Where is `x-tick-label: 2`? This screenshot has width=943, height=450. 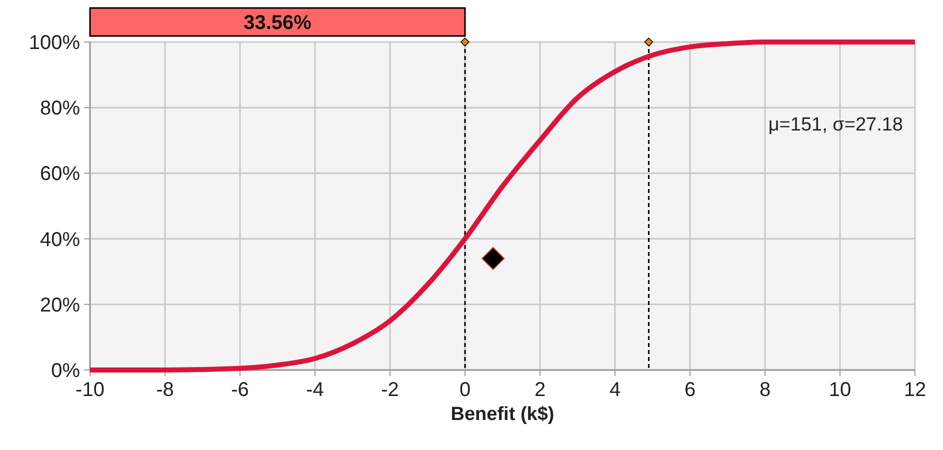
x-tick-label: 2 is located at coordinates (540, 390).